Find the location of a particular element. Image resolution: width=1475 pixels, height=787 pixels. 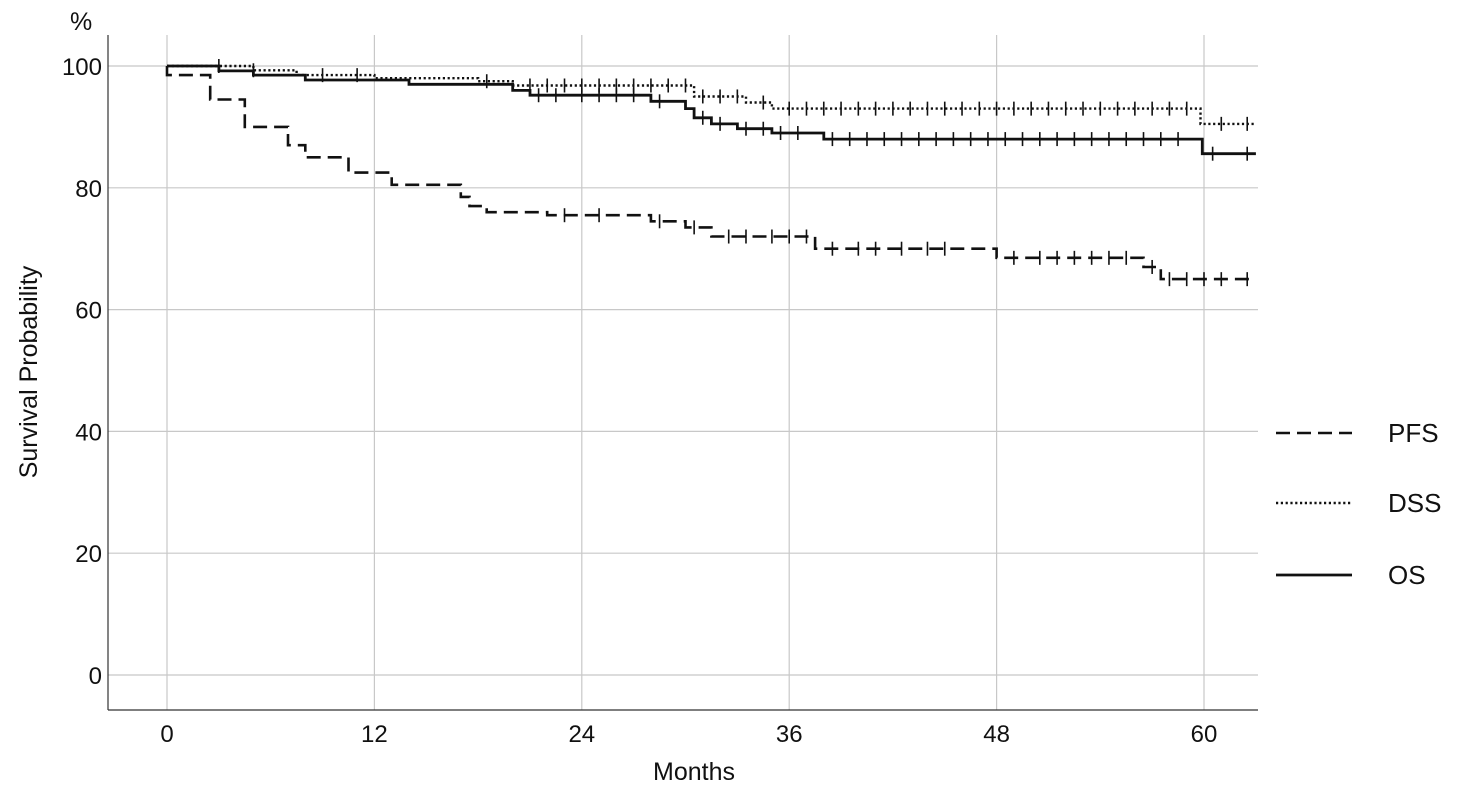

legend-label: DSS is located at coordinates (1414, 503).